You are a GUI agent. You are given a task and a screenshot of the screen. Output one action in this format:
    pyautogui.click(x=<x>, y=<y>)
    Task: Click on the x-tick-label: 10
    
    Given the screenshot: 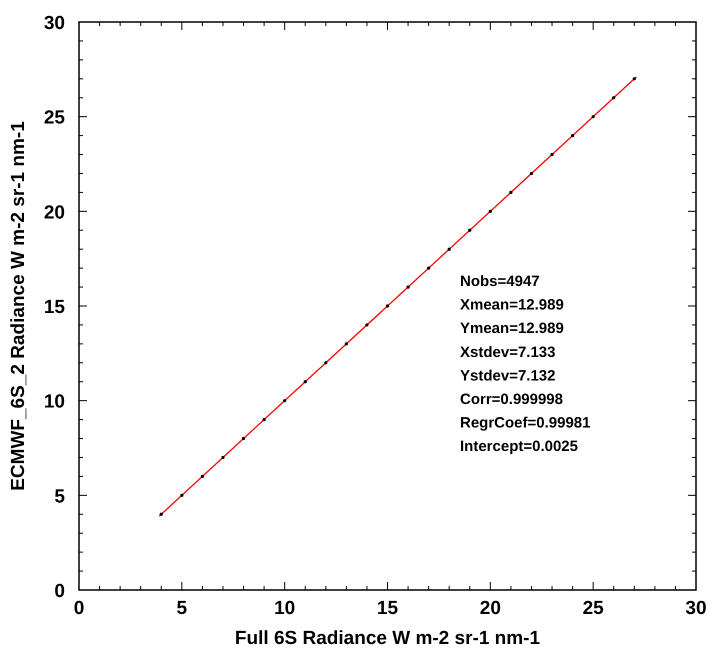 What is the action you would take?
    pyautogui.click(x=285, y=608)
    